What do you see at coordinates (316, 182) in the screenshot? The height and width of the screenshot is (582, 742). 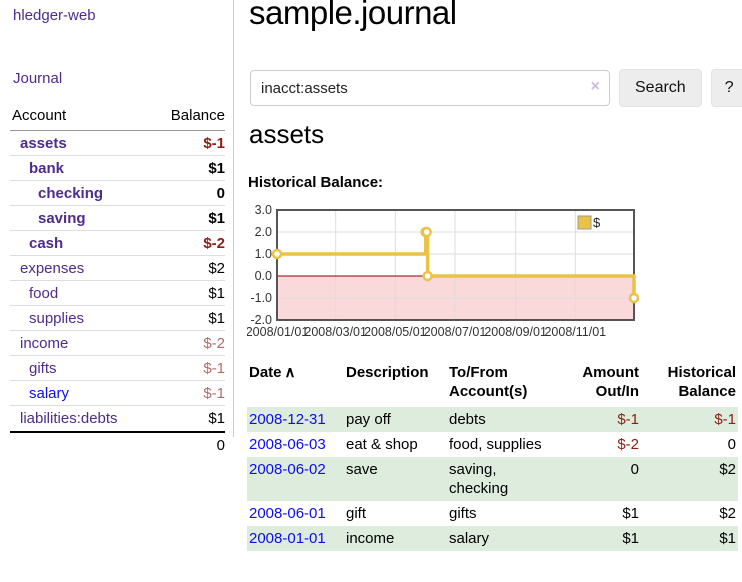 I see `chart-title: Historical Balance:` at bounding box center [316, 182].